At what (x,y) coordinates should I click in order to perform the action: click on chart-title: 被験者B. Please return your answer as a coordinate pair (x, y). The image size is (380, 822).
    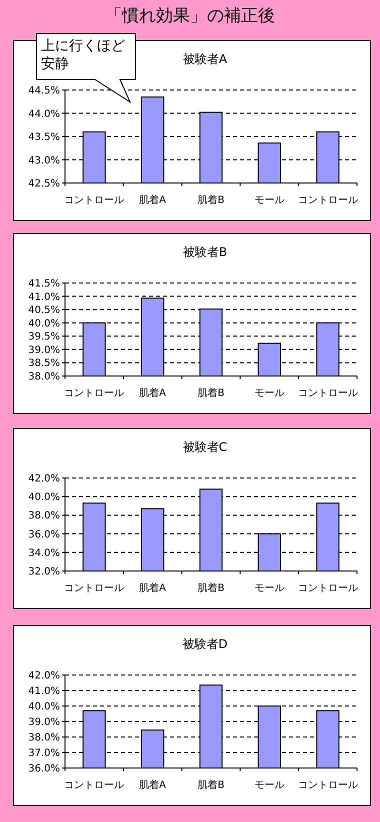
    Looking at the image, I should click on (205, 252).